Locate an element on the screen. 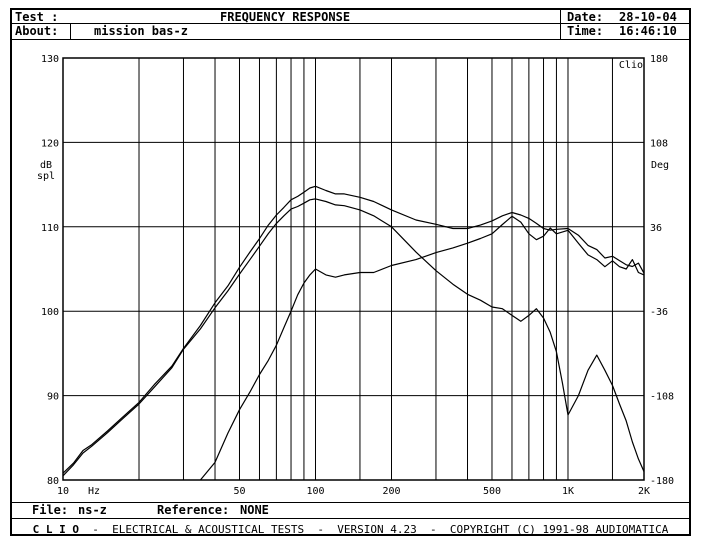 The image size is (705, 549). date-label: Date: is located at coordinates (585, 17).